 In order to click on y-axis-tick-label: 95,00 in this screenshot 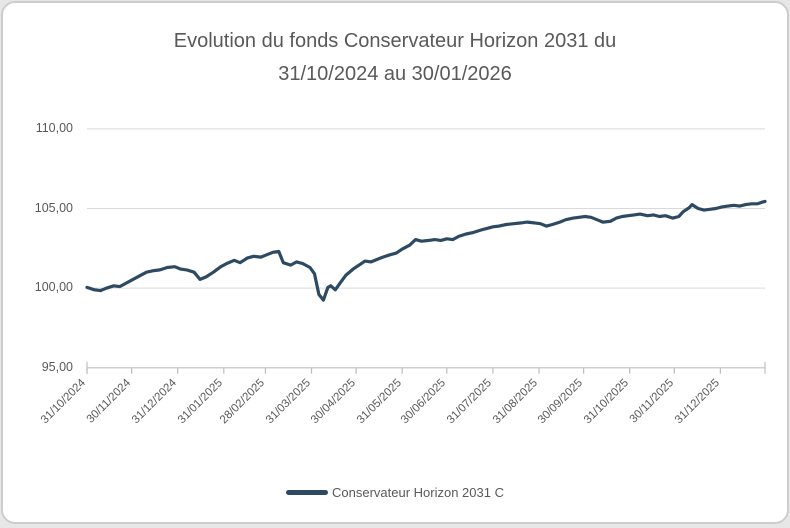, I will do `click(57, 366)`.